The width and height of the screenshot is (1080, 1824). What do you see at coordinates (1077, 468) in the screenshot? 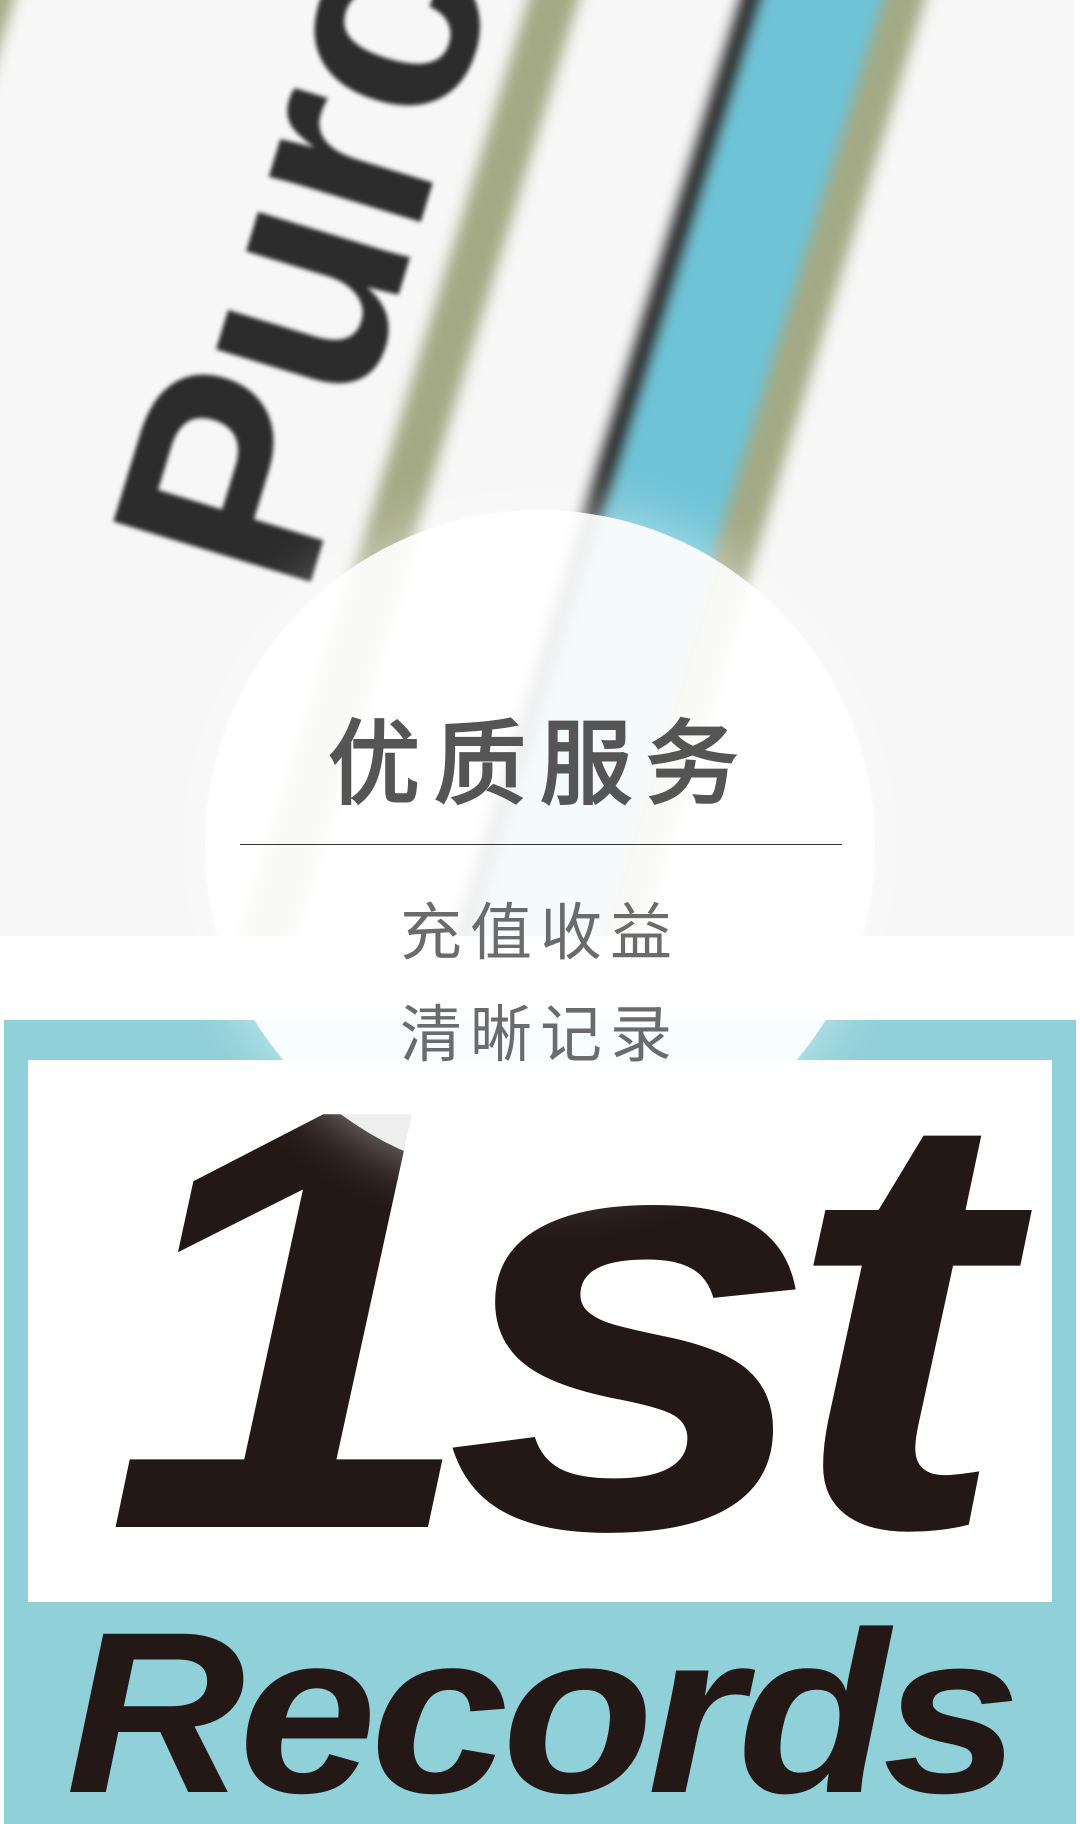
I see `hero-edge` at bounding box center [1077, 468].